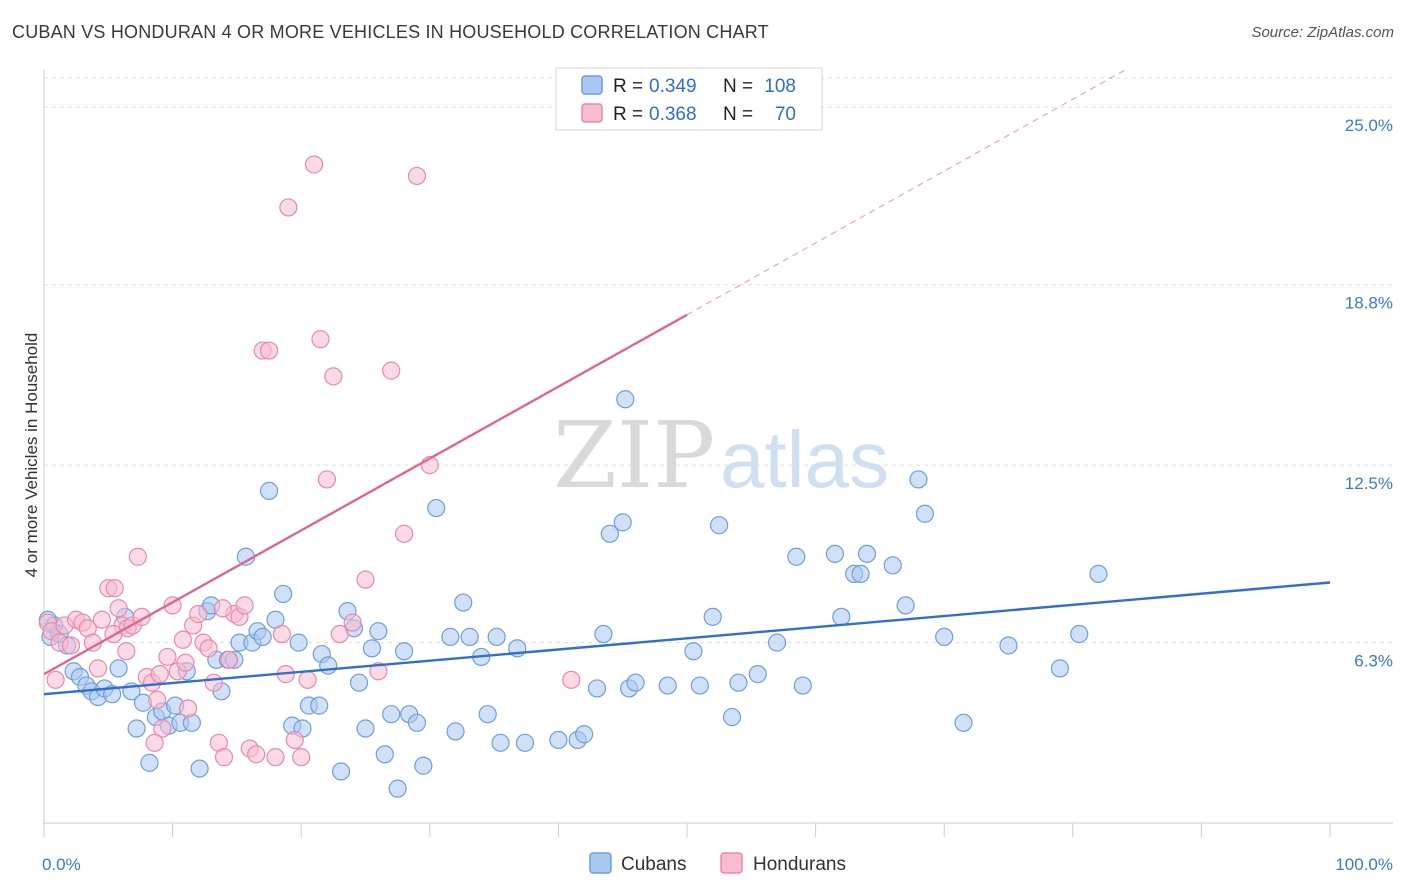 This screenshot has width=1406, height=892. I want to click on legend-label-hondurans: Hondurans, so click(799, 864).